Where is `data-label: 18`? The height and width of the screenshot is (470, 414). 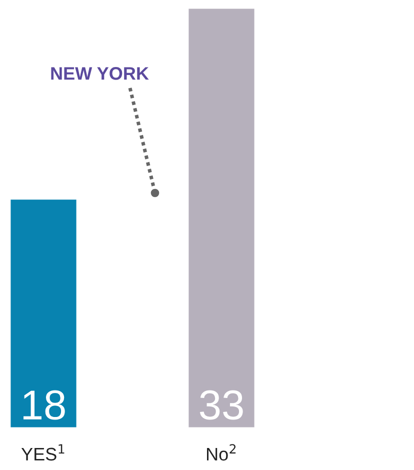 data-label: 18 is located at coordinates (44, 405).